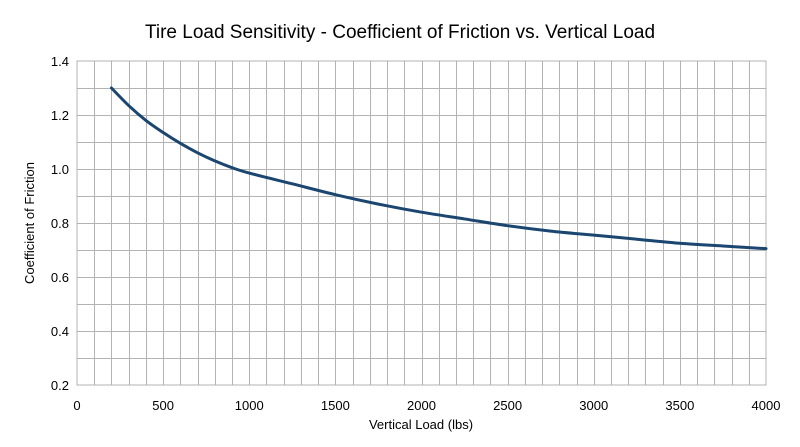 This screenshot has height=447, width=800. Describe the element at coordinates (60, 61) in the screenshot. I see `y-tick-label: 1.4` at that location.